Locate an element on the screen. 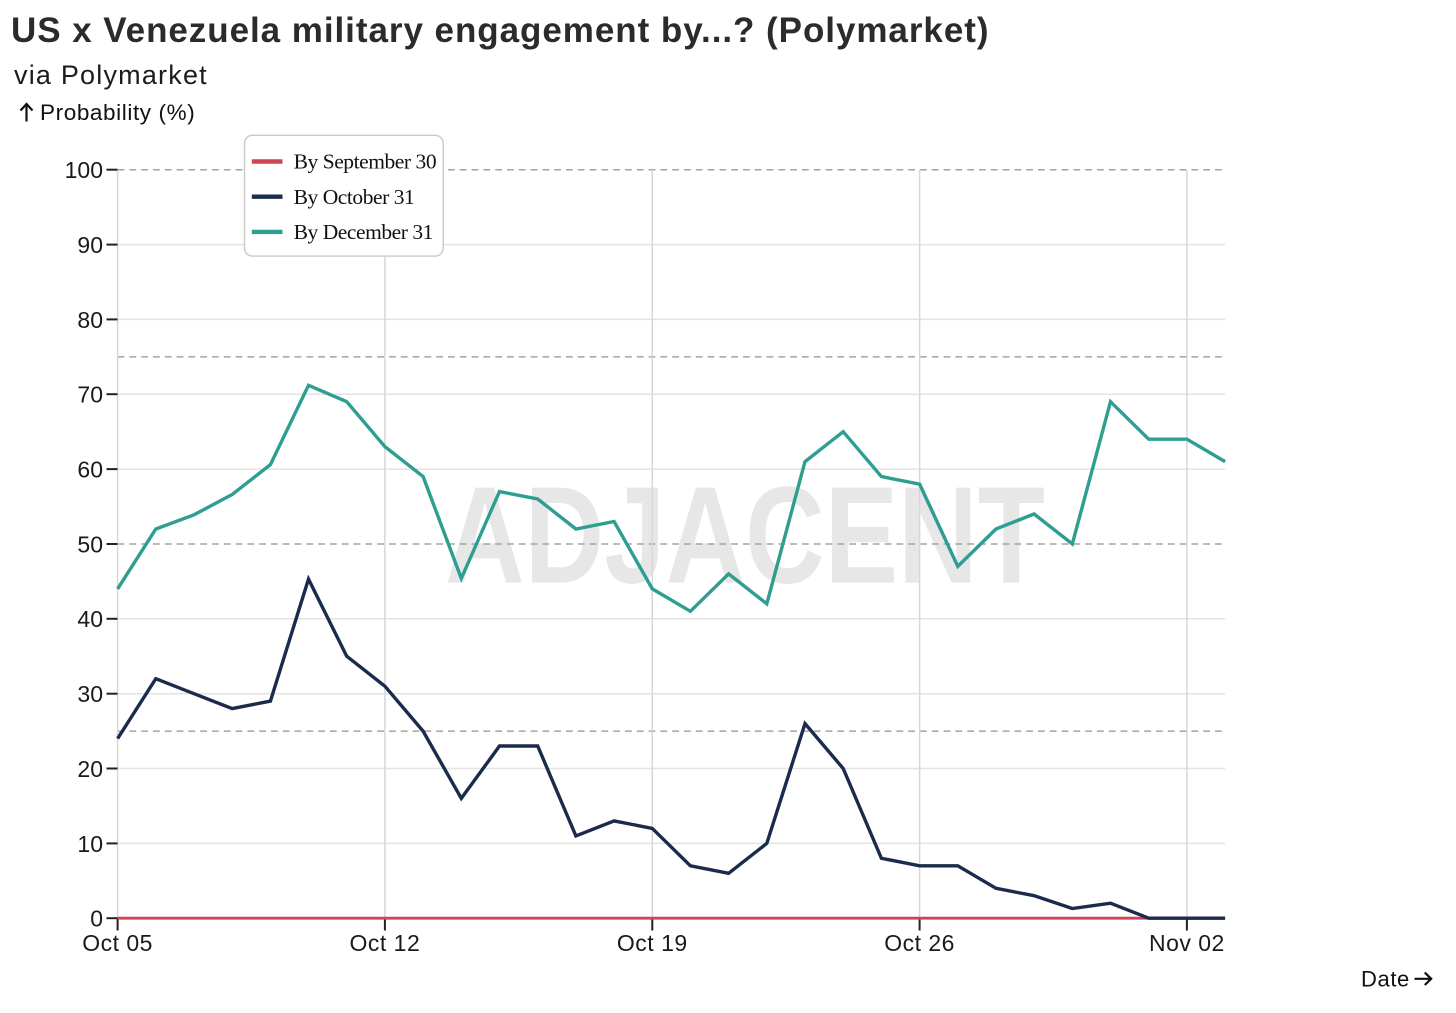 This screenshot has height=1013, width=1456. svg-text: 70 is located at coordinates (90, 395).